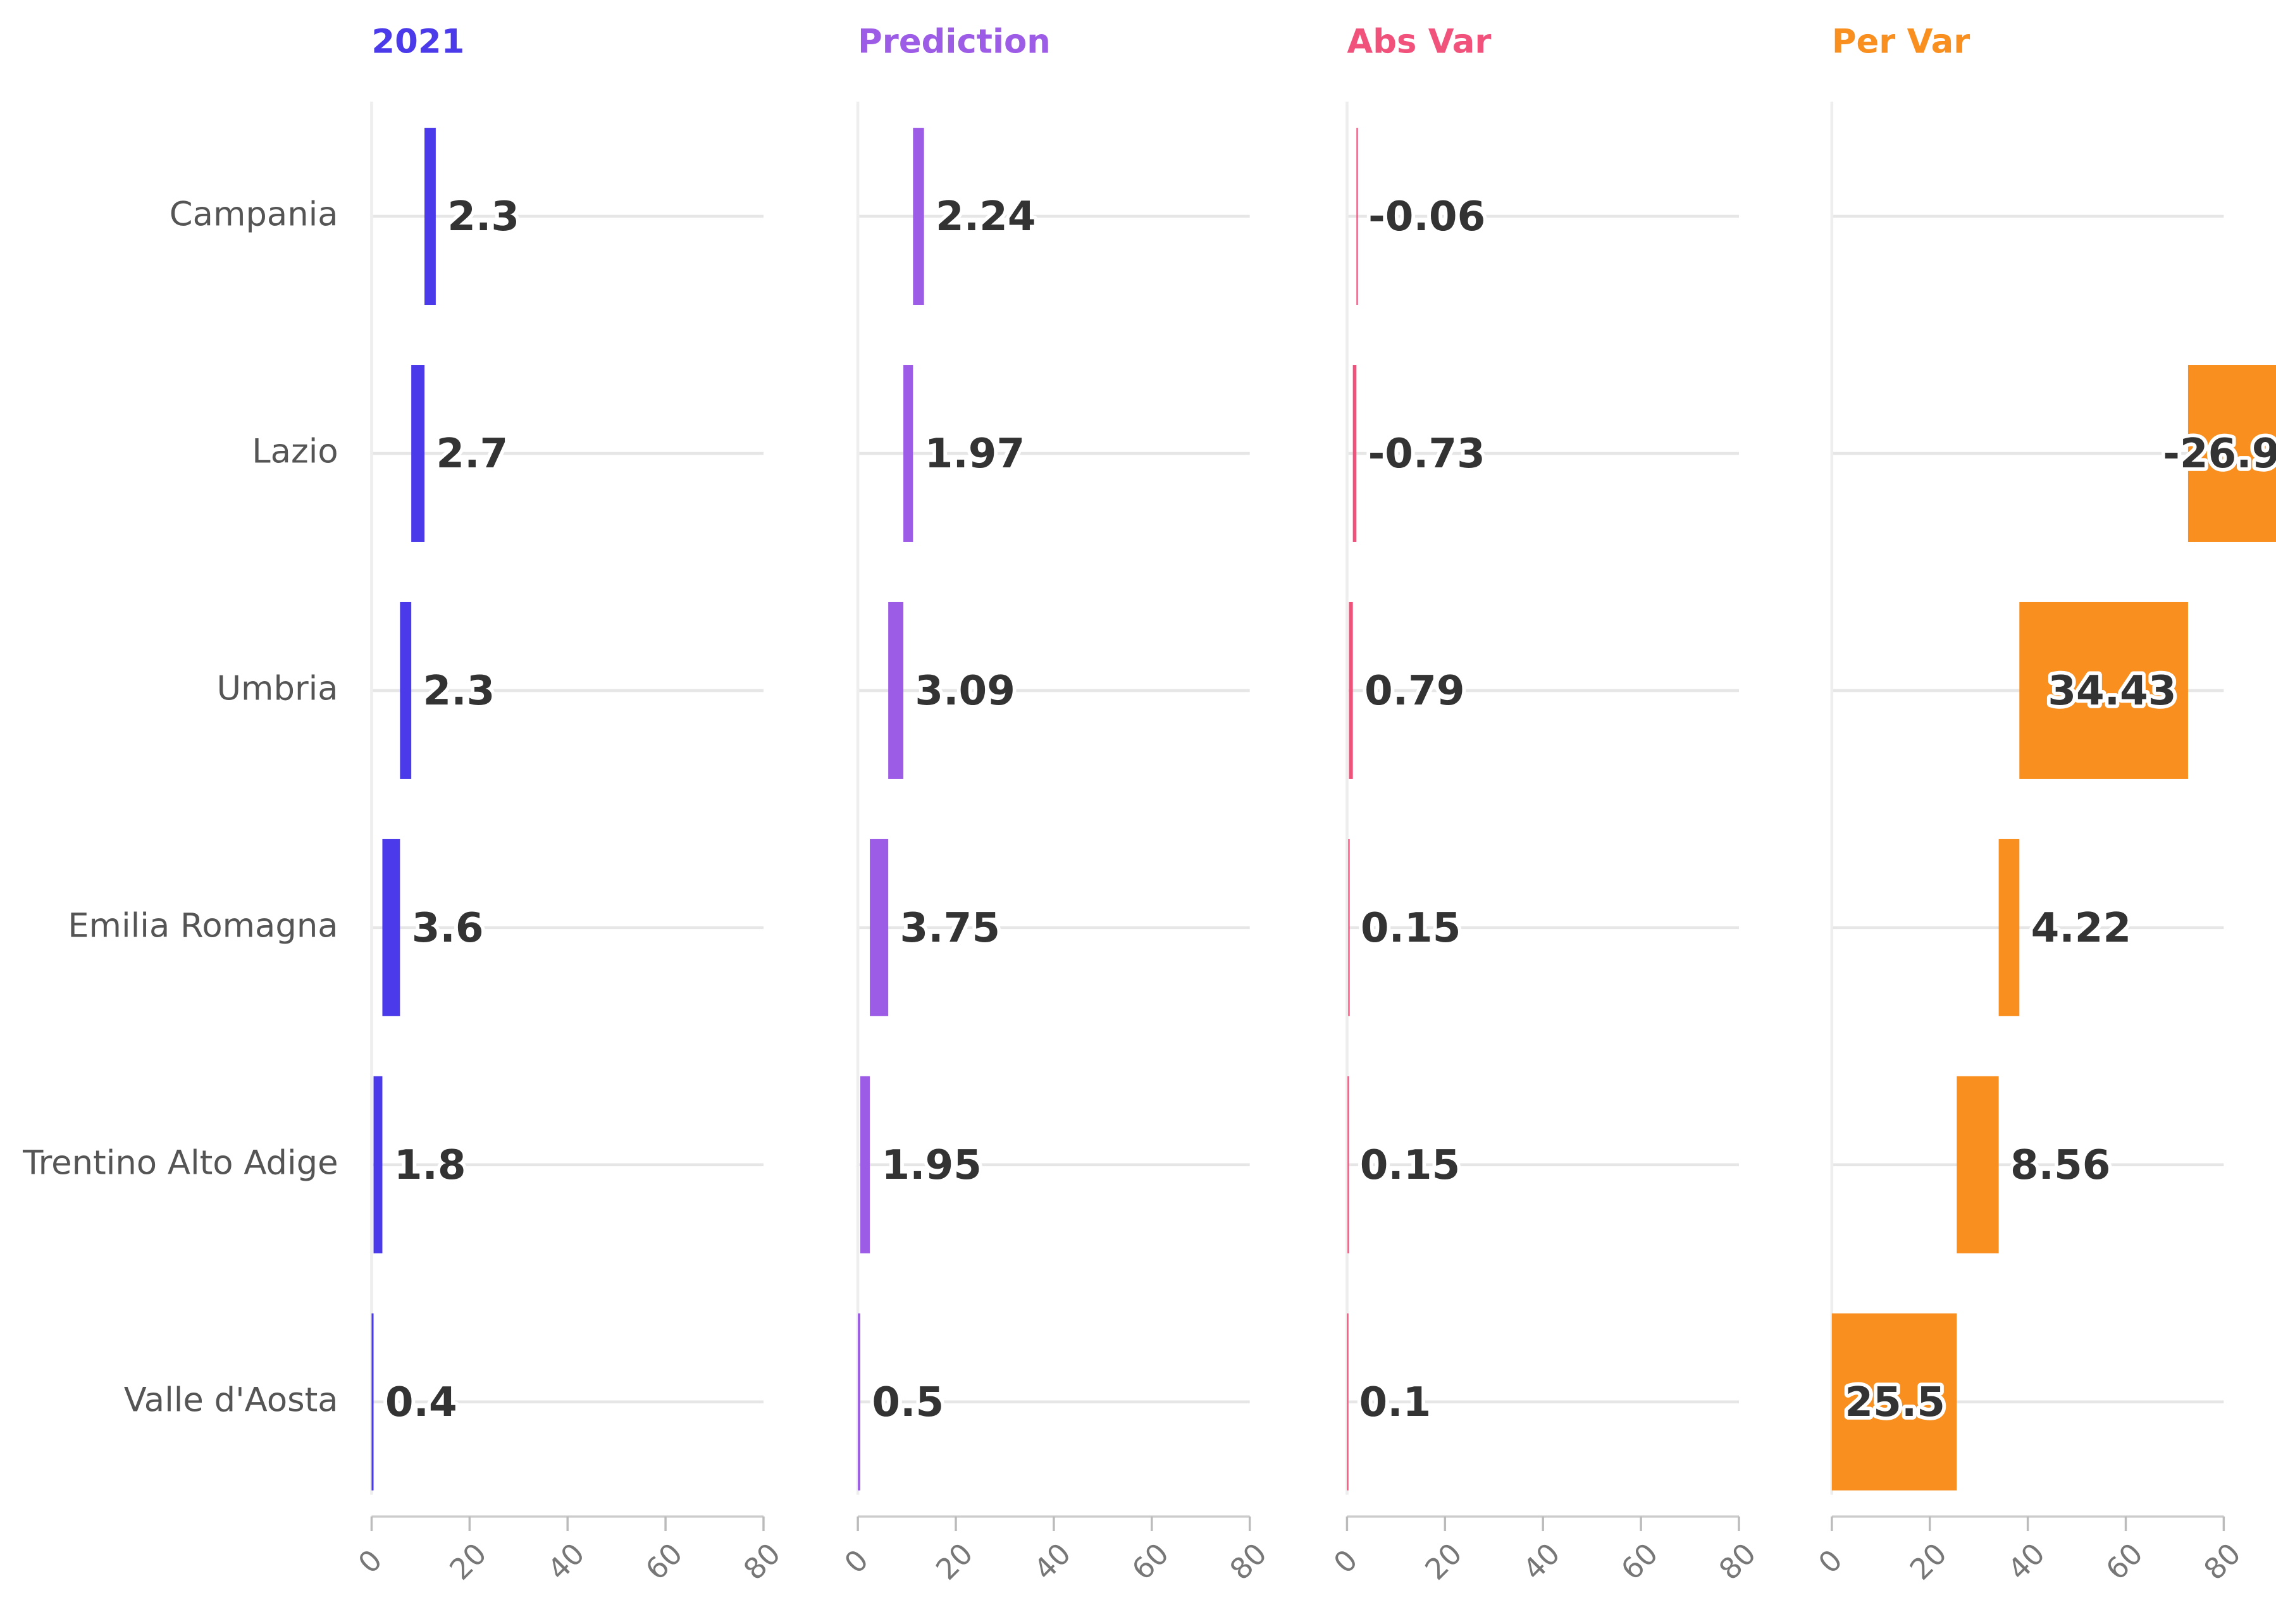  I want to click on value-label: 3.6, so click(448, 928).